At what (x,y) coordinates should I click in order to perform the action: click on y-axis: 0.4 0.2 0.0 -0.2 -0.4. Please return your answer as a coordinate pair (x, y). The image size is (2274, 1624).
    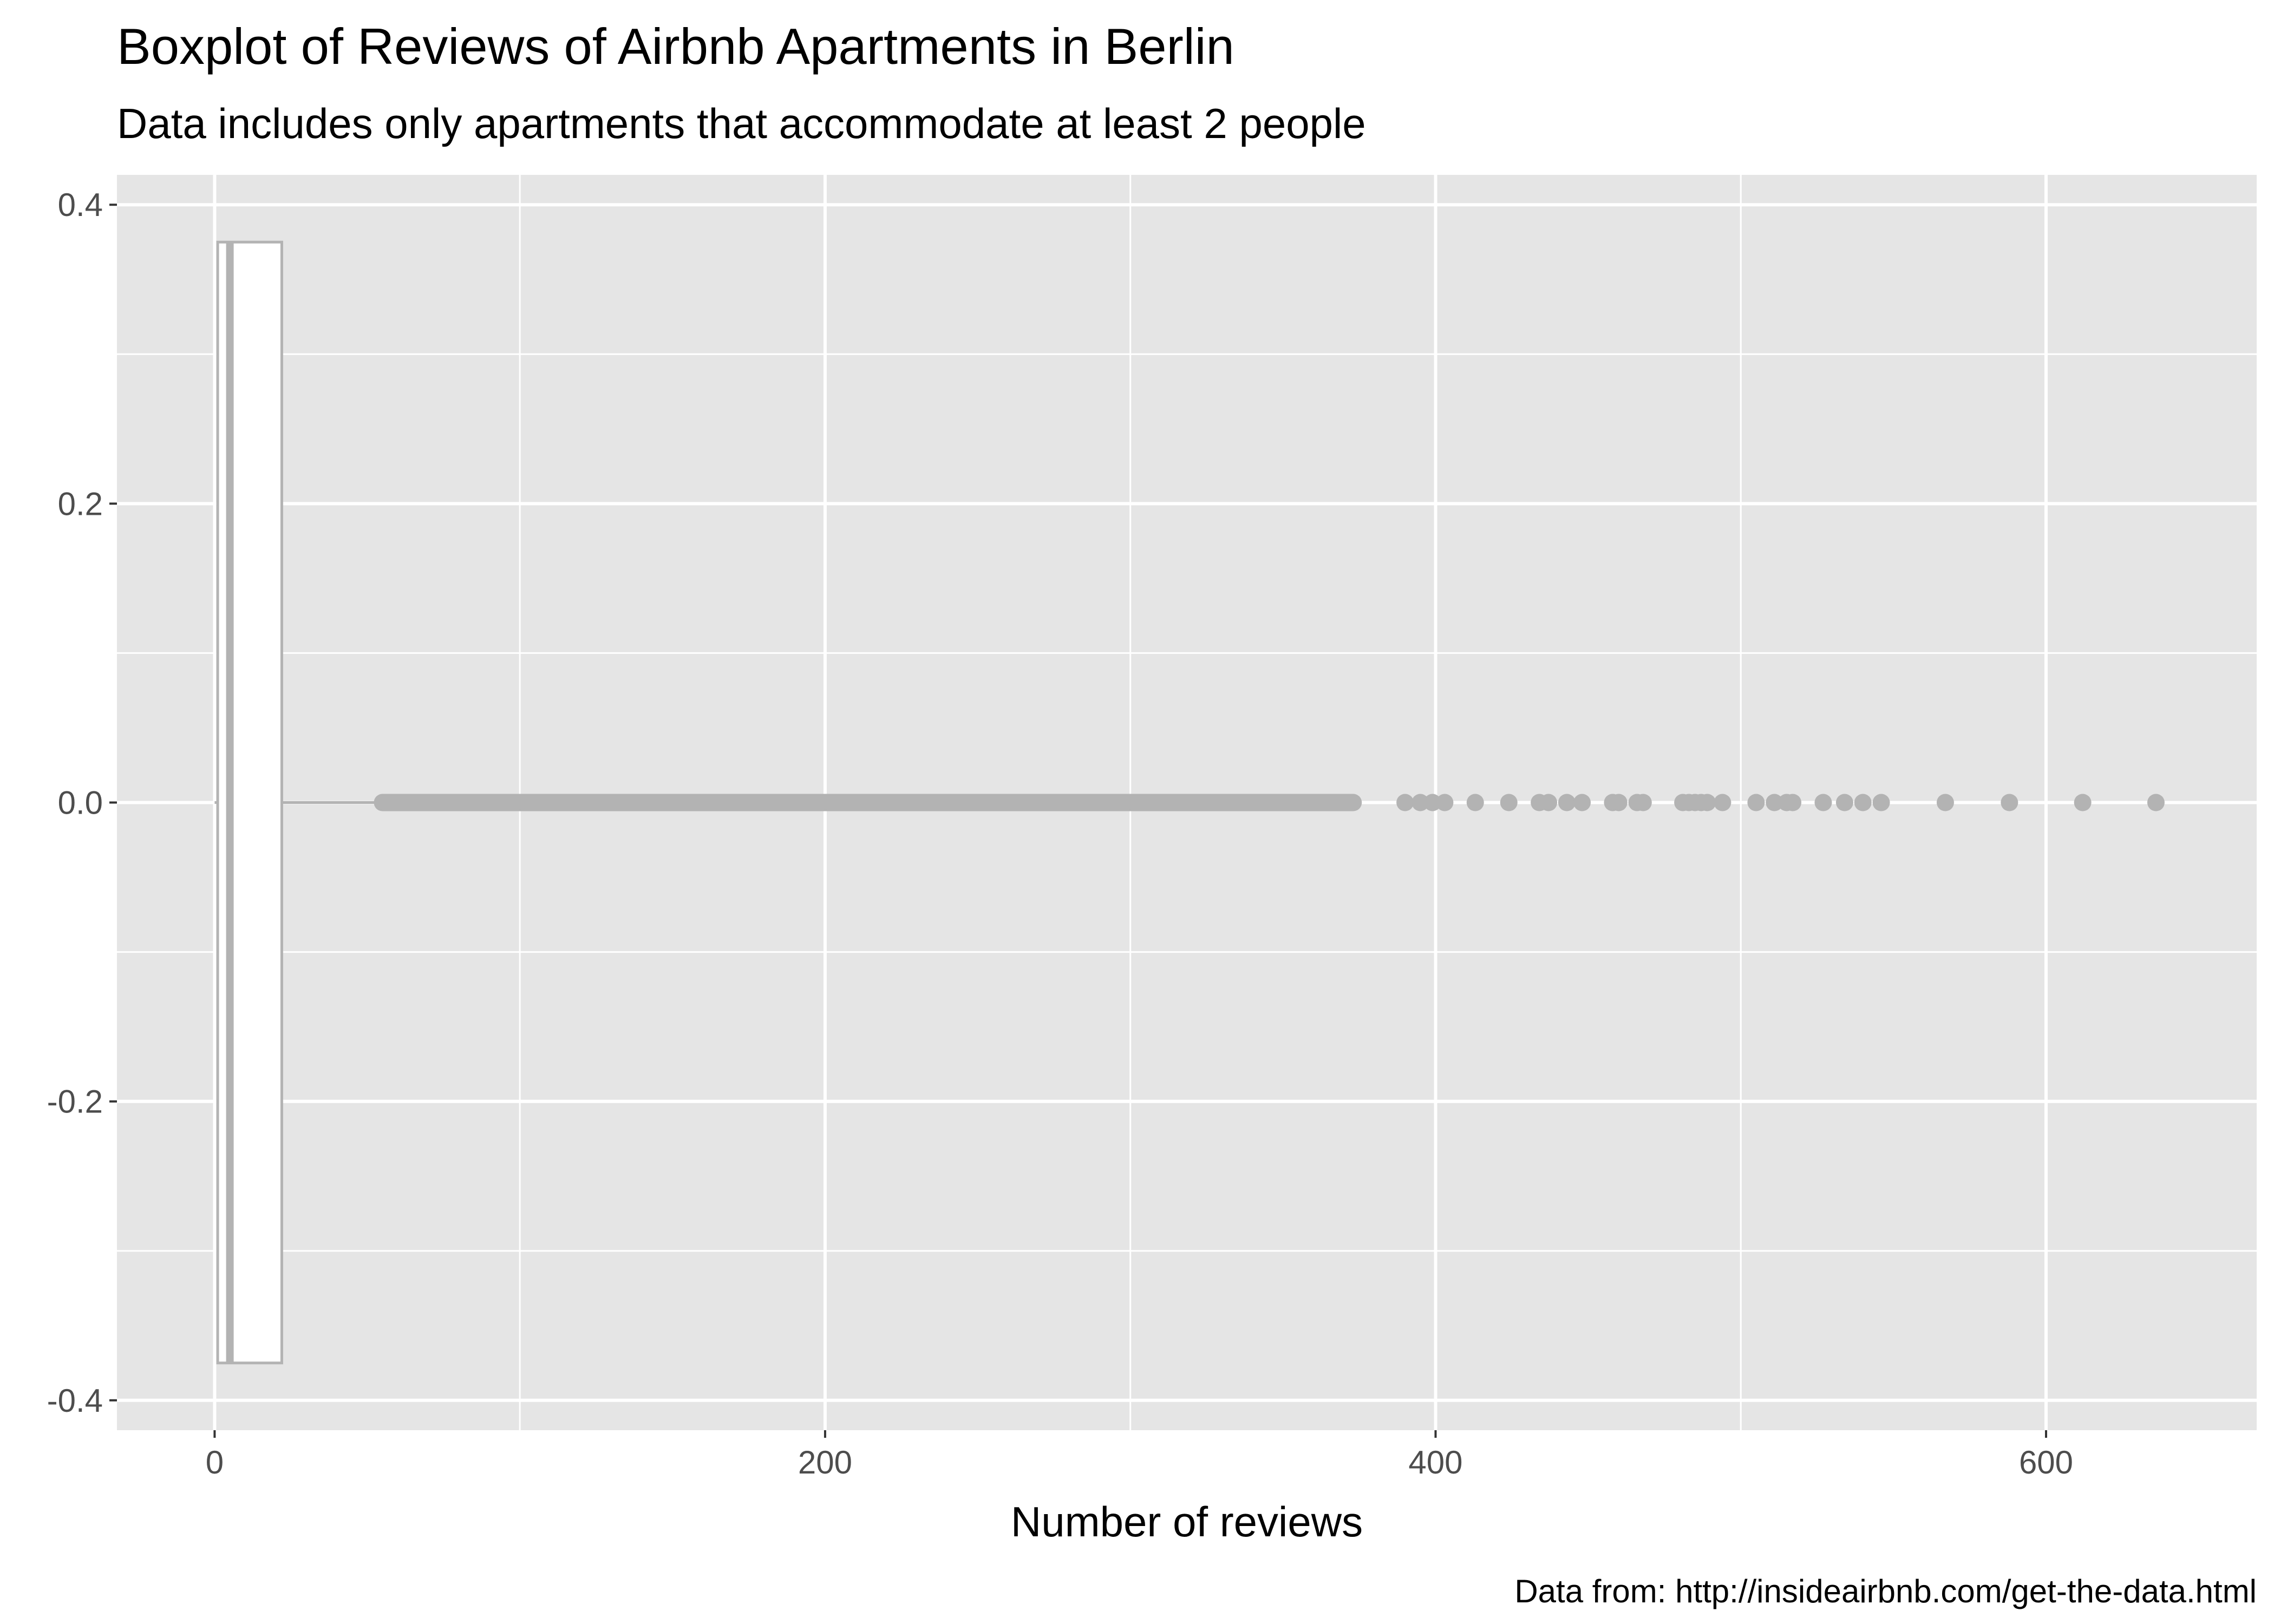
    Looking at the image, I should click on (82, 803).